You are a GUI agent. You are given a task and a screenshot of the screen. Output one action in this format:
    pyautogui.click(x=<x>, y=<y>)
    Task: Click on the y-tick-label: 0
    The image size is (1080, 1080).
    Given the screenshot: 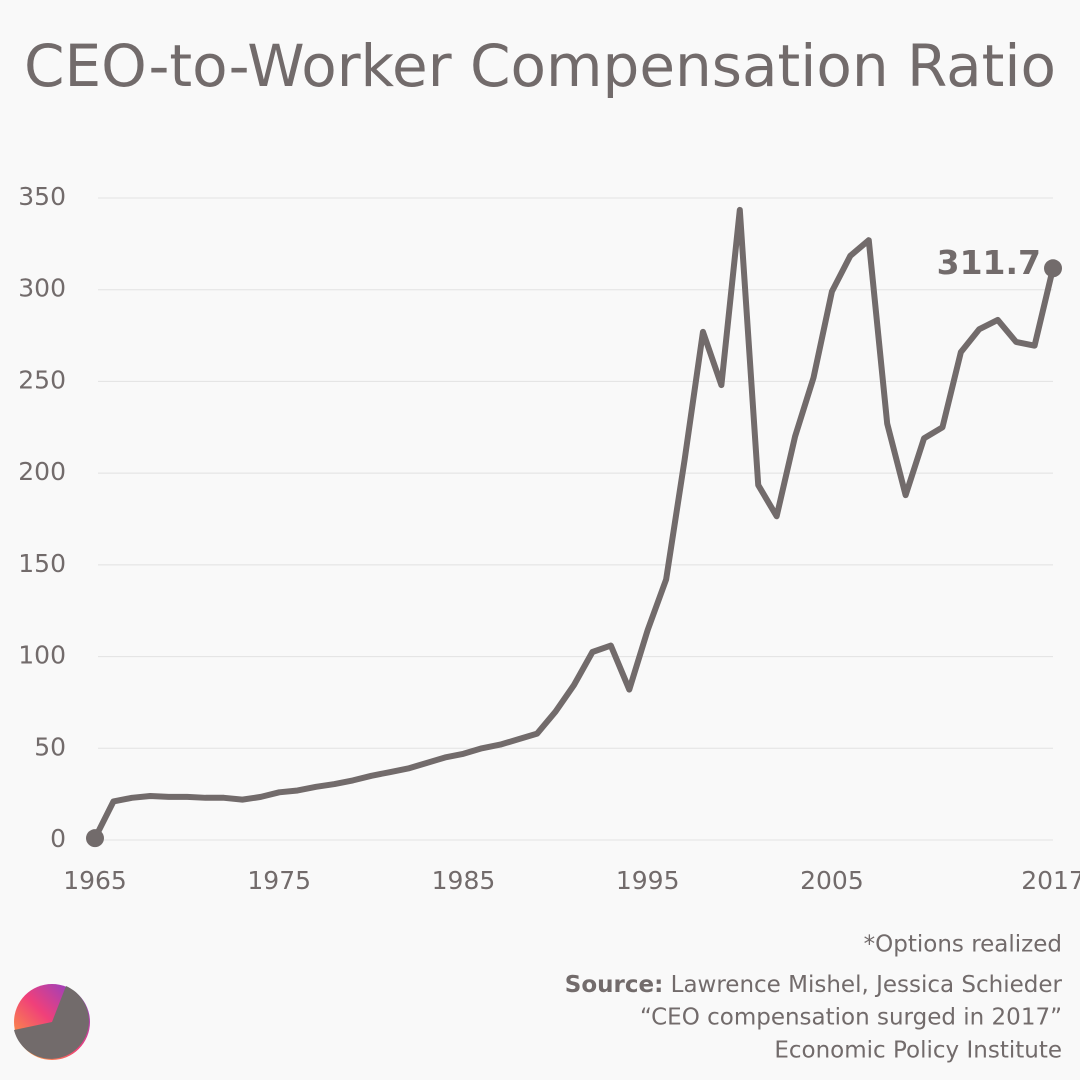 What is the action you would take?
    pyautogui.click(x=58, y=838)
    